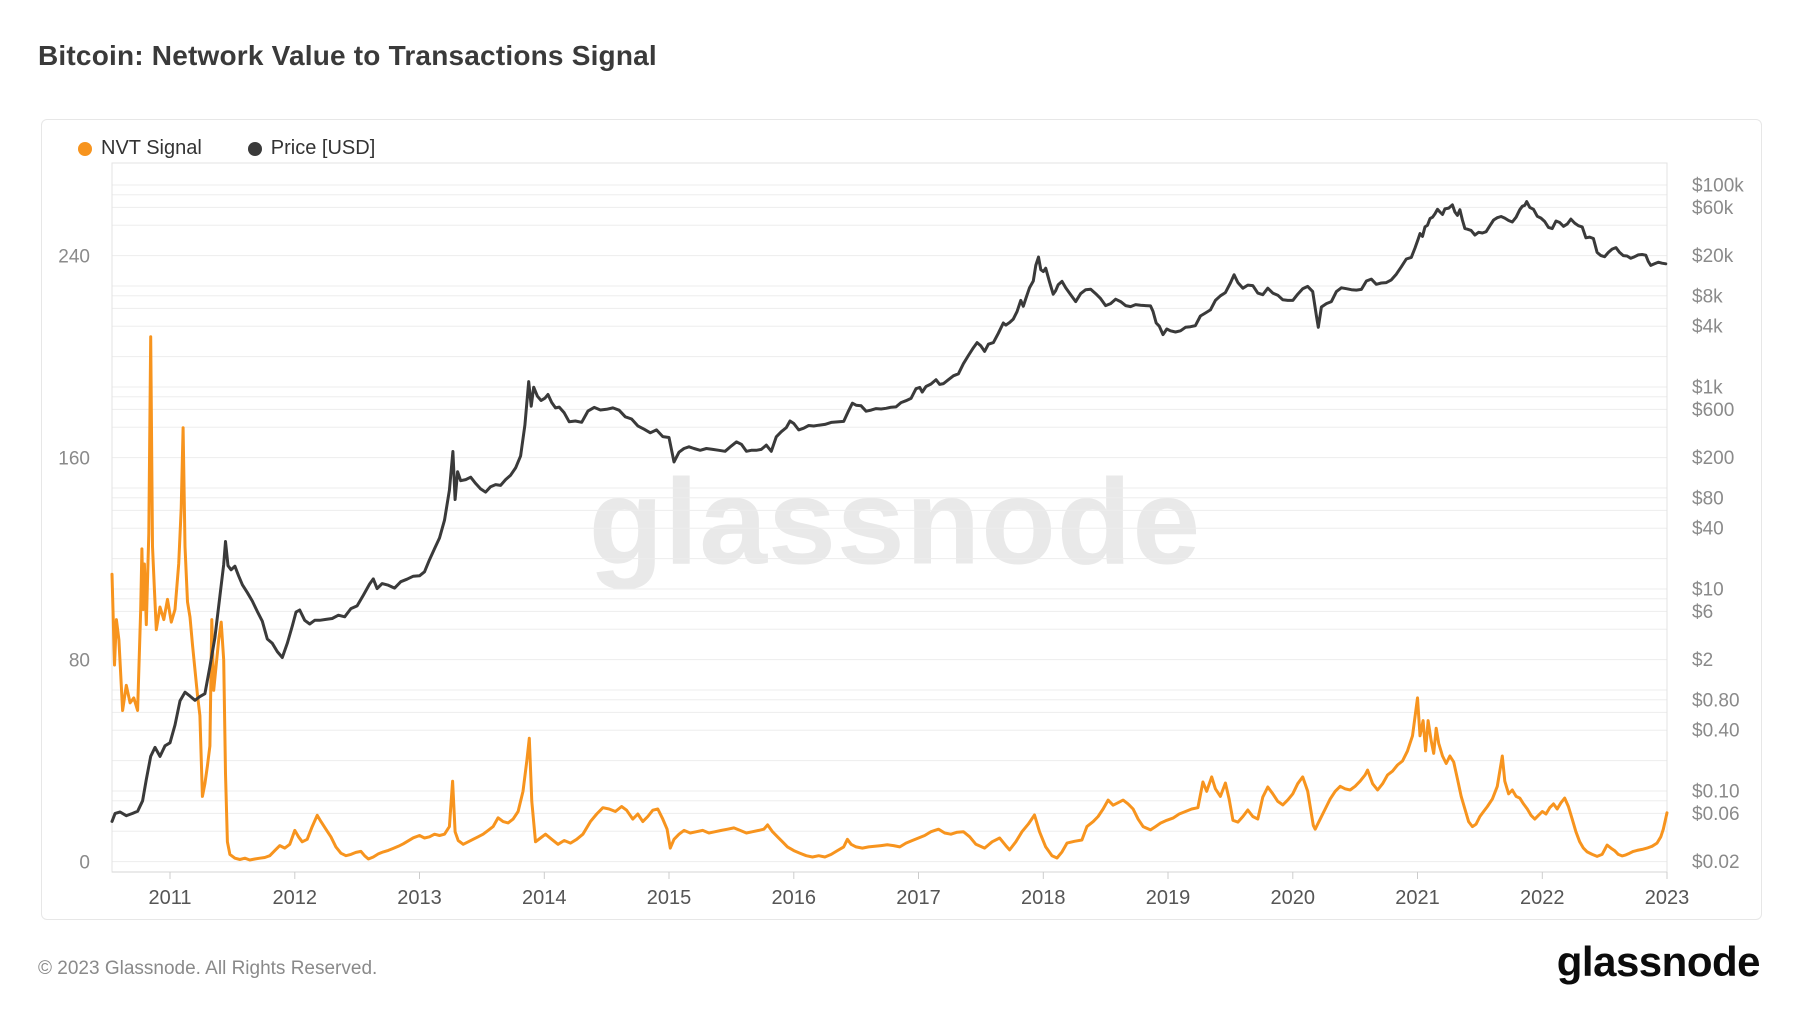 The width and height of the screenshot is (1800, 1013). What do you see at coordinates (669, 898) in the screenshot?
I see `x-tick-label: 2015` at bounding box center [669, 898].